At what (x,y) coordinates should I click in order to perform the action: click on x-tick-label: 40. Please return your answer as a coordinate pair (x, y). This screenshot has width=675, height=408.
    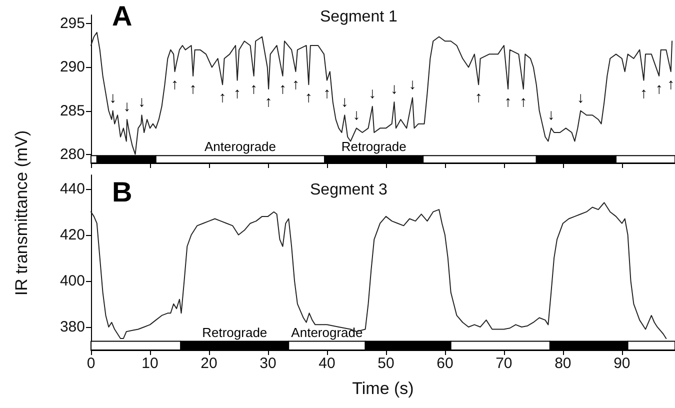
    Looking at the image, I should click on (327, 363).